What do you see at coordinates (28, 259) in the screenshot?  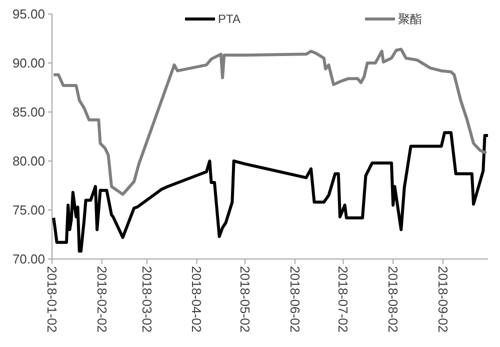 I see `y-tick-label: 70.00` at bounding box center [28, 259].